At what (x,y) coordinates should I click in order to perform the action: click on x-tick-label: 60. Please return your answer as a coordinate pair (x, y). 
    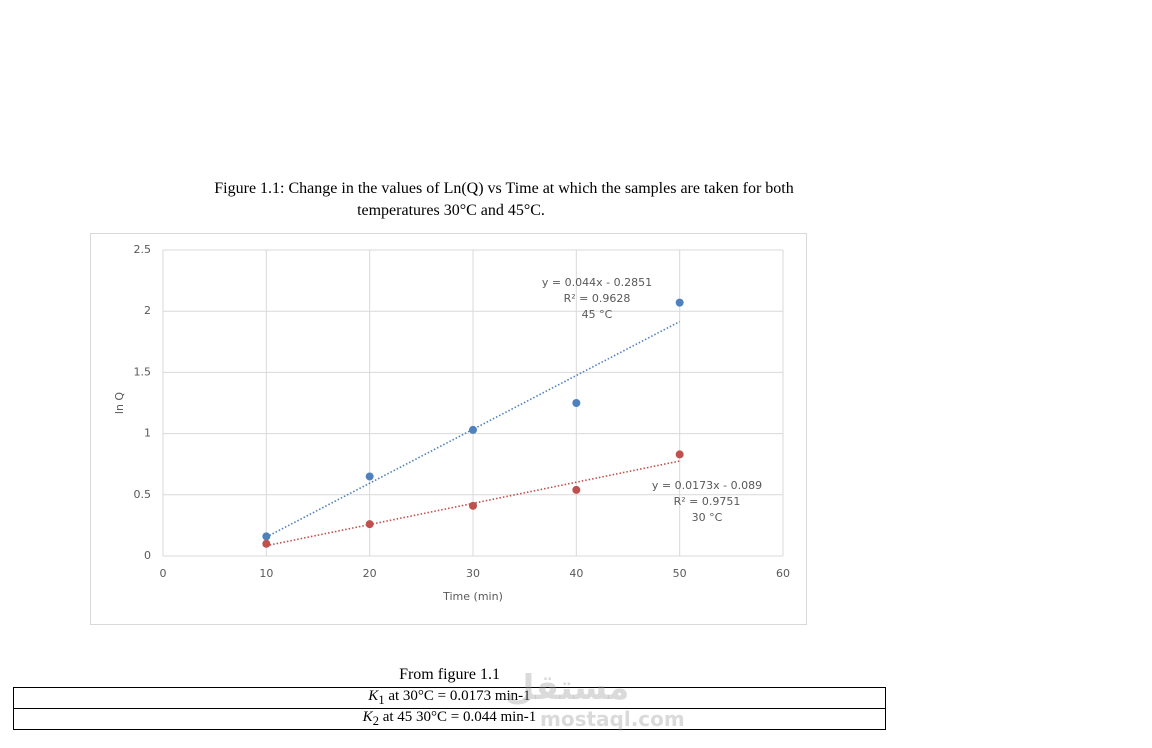
    Looking at the image, I should click on (783, 573).